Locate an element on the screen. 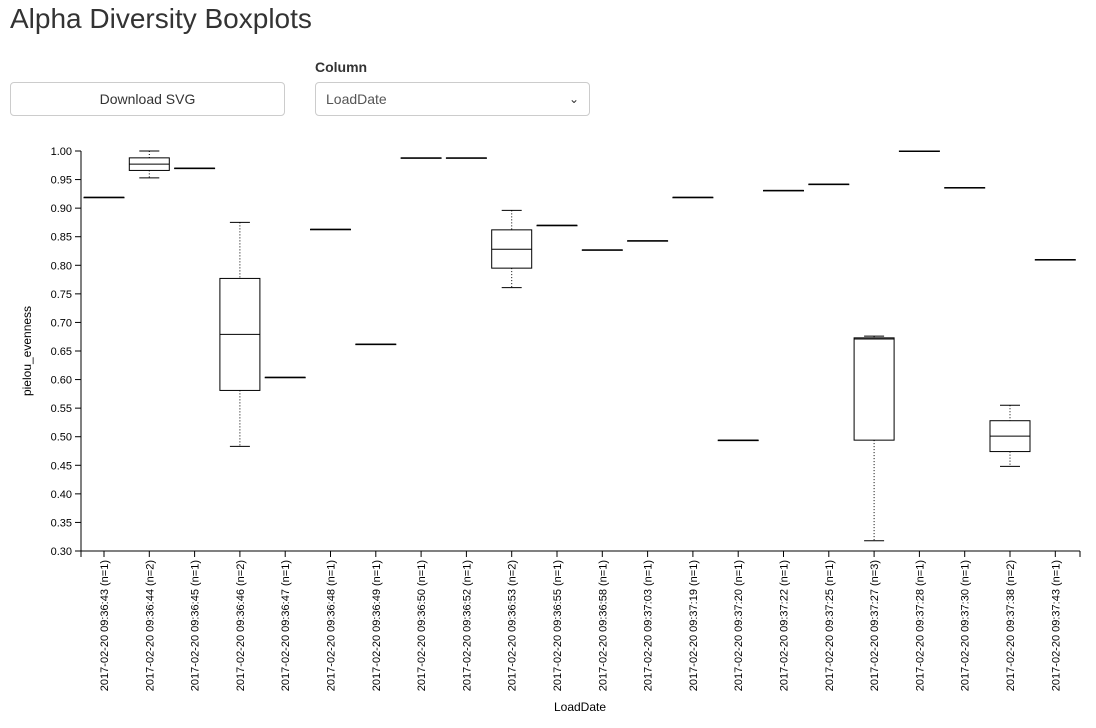  y-axis-label: pielou_evenness is located at coordinates (27, 351).